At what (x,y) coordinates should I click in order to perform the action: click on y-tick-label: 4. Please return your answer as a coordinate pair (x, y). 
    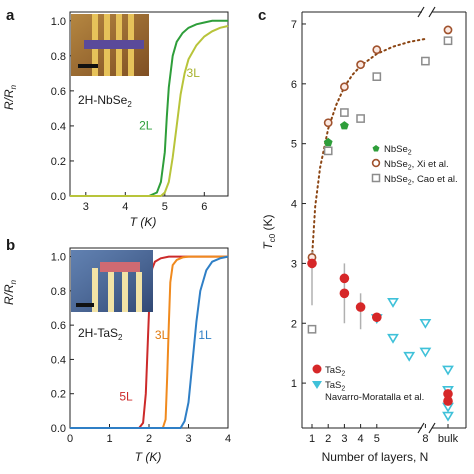
    Looking at the image, I should click on (294, 205).